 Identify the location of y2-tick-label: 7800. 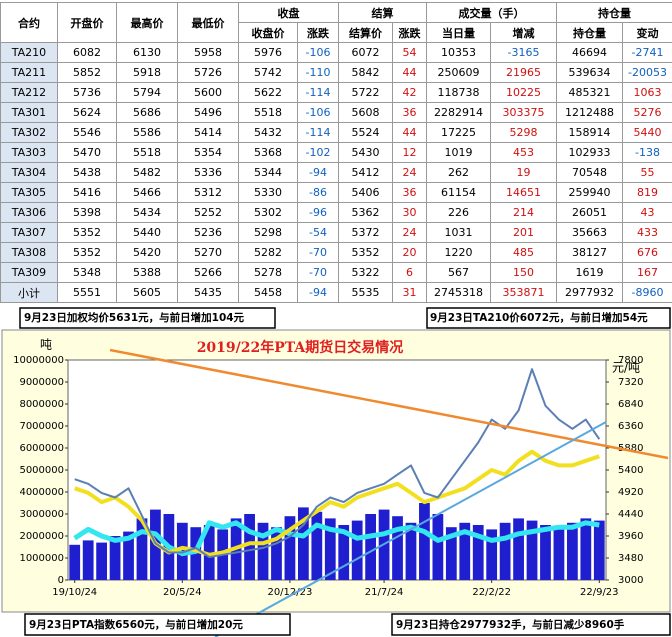
(630, 360).